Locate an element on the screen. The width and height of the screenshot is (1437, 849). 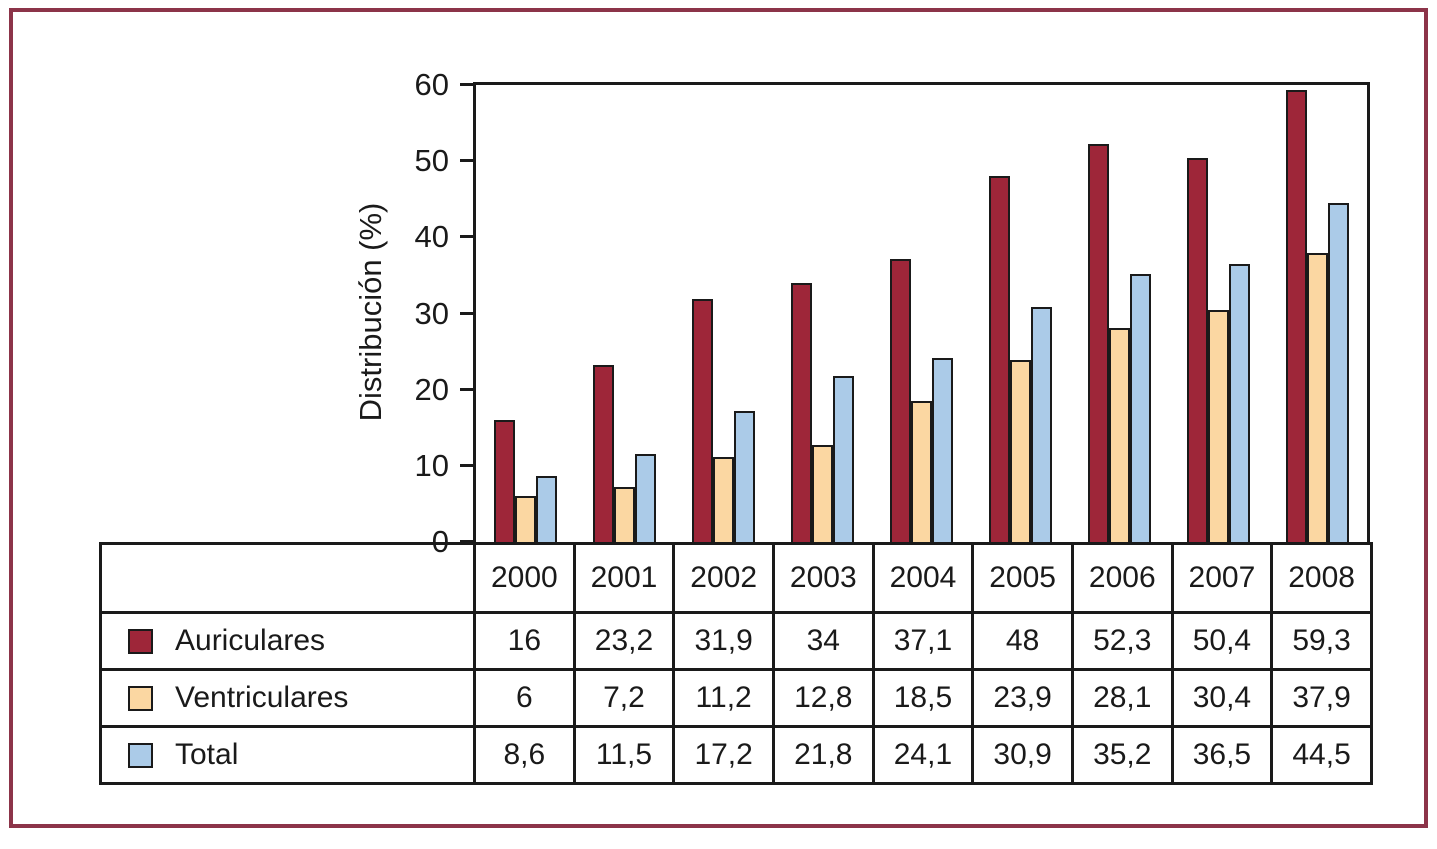
value-cell-total-2005: 30,9 is located at coordinates (1022, 755).